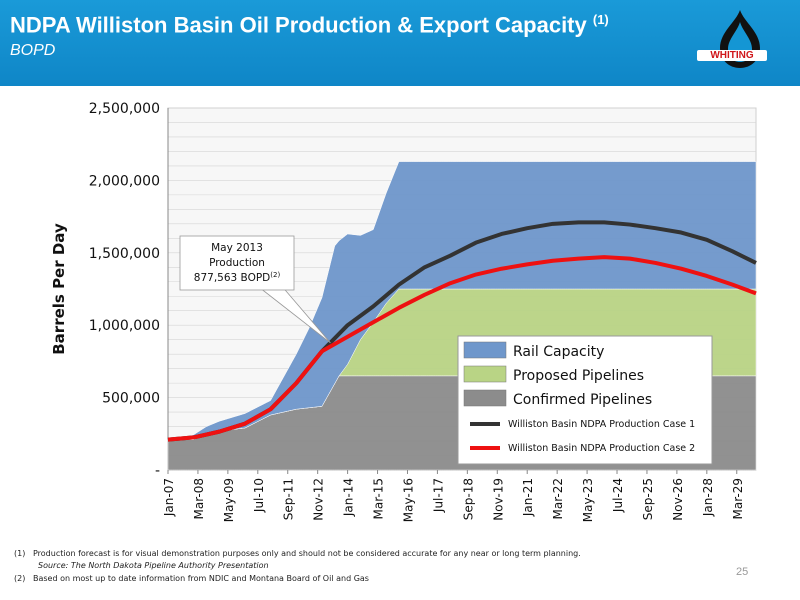 The height and width of the screenshot is (600, 800). Describe the element at coordinates (124, 254) in the screenshot. I see `y-tick-label: 1,500,000` at that location.